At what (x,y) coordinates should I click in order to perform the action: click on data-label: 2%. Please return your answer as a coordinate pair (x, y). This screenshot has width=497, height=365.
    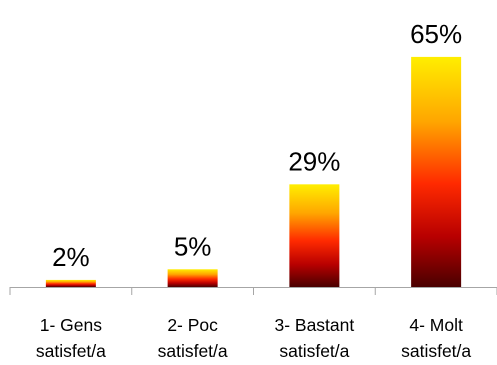
    Looking at the image, I should click on (71, 257).